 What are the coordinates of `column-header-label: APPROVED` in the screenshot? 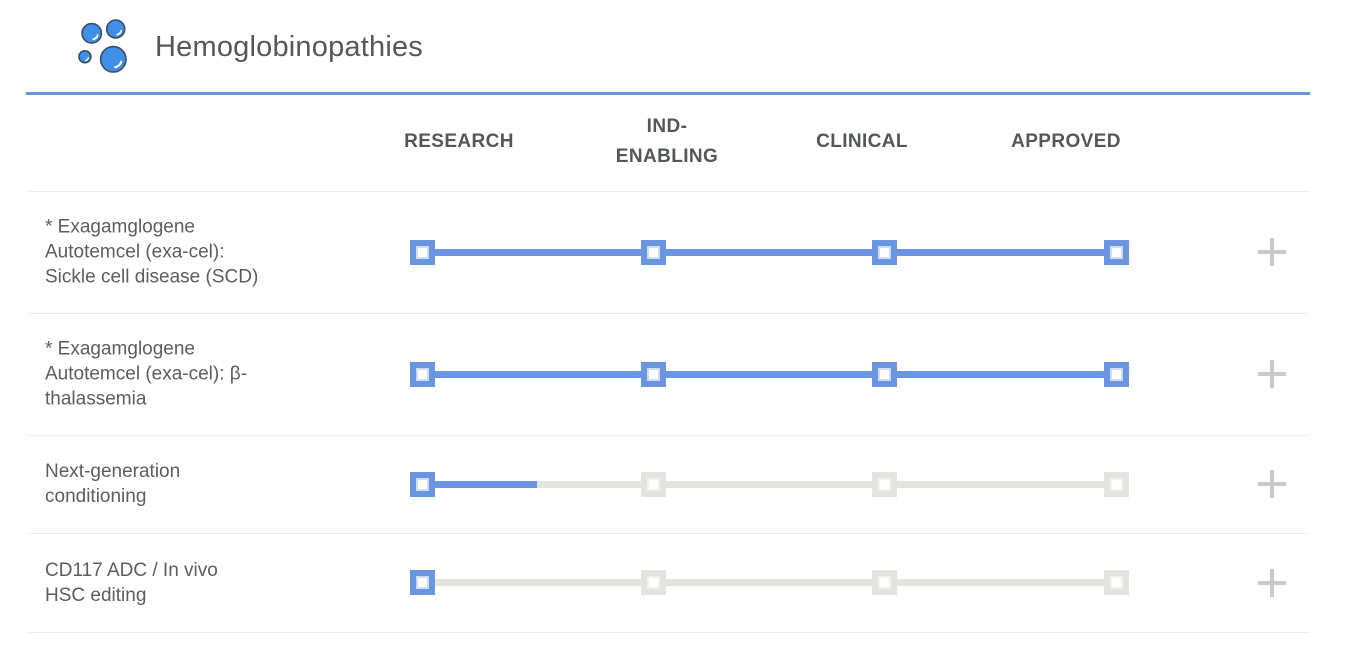 It's located at (1066, 141).